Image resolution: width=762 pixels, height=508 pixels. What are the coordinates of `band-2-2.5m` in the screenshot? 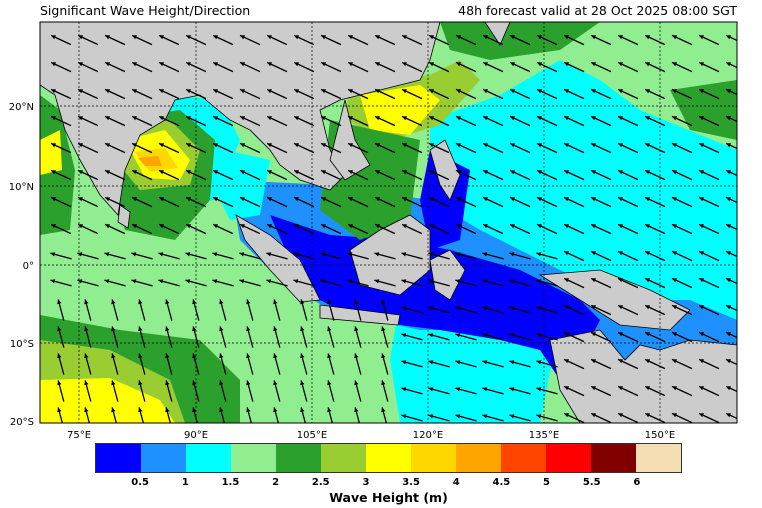 It's located at (520, 41).